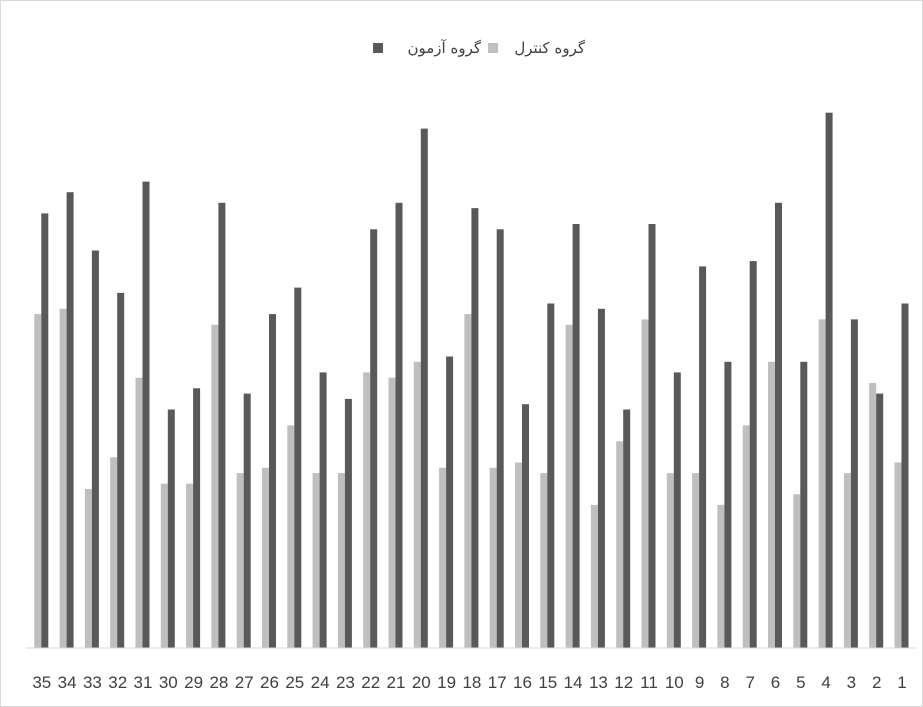 The width and height of the screenshot is (923, 707). What do you see at coordinates (269, 682) in the screenshot?
I see `x-tick-label-26: 26` at bounding box center [269, 682].